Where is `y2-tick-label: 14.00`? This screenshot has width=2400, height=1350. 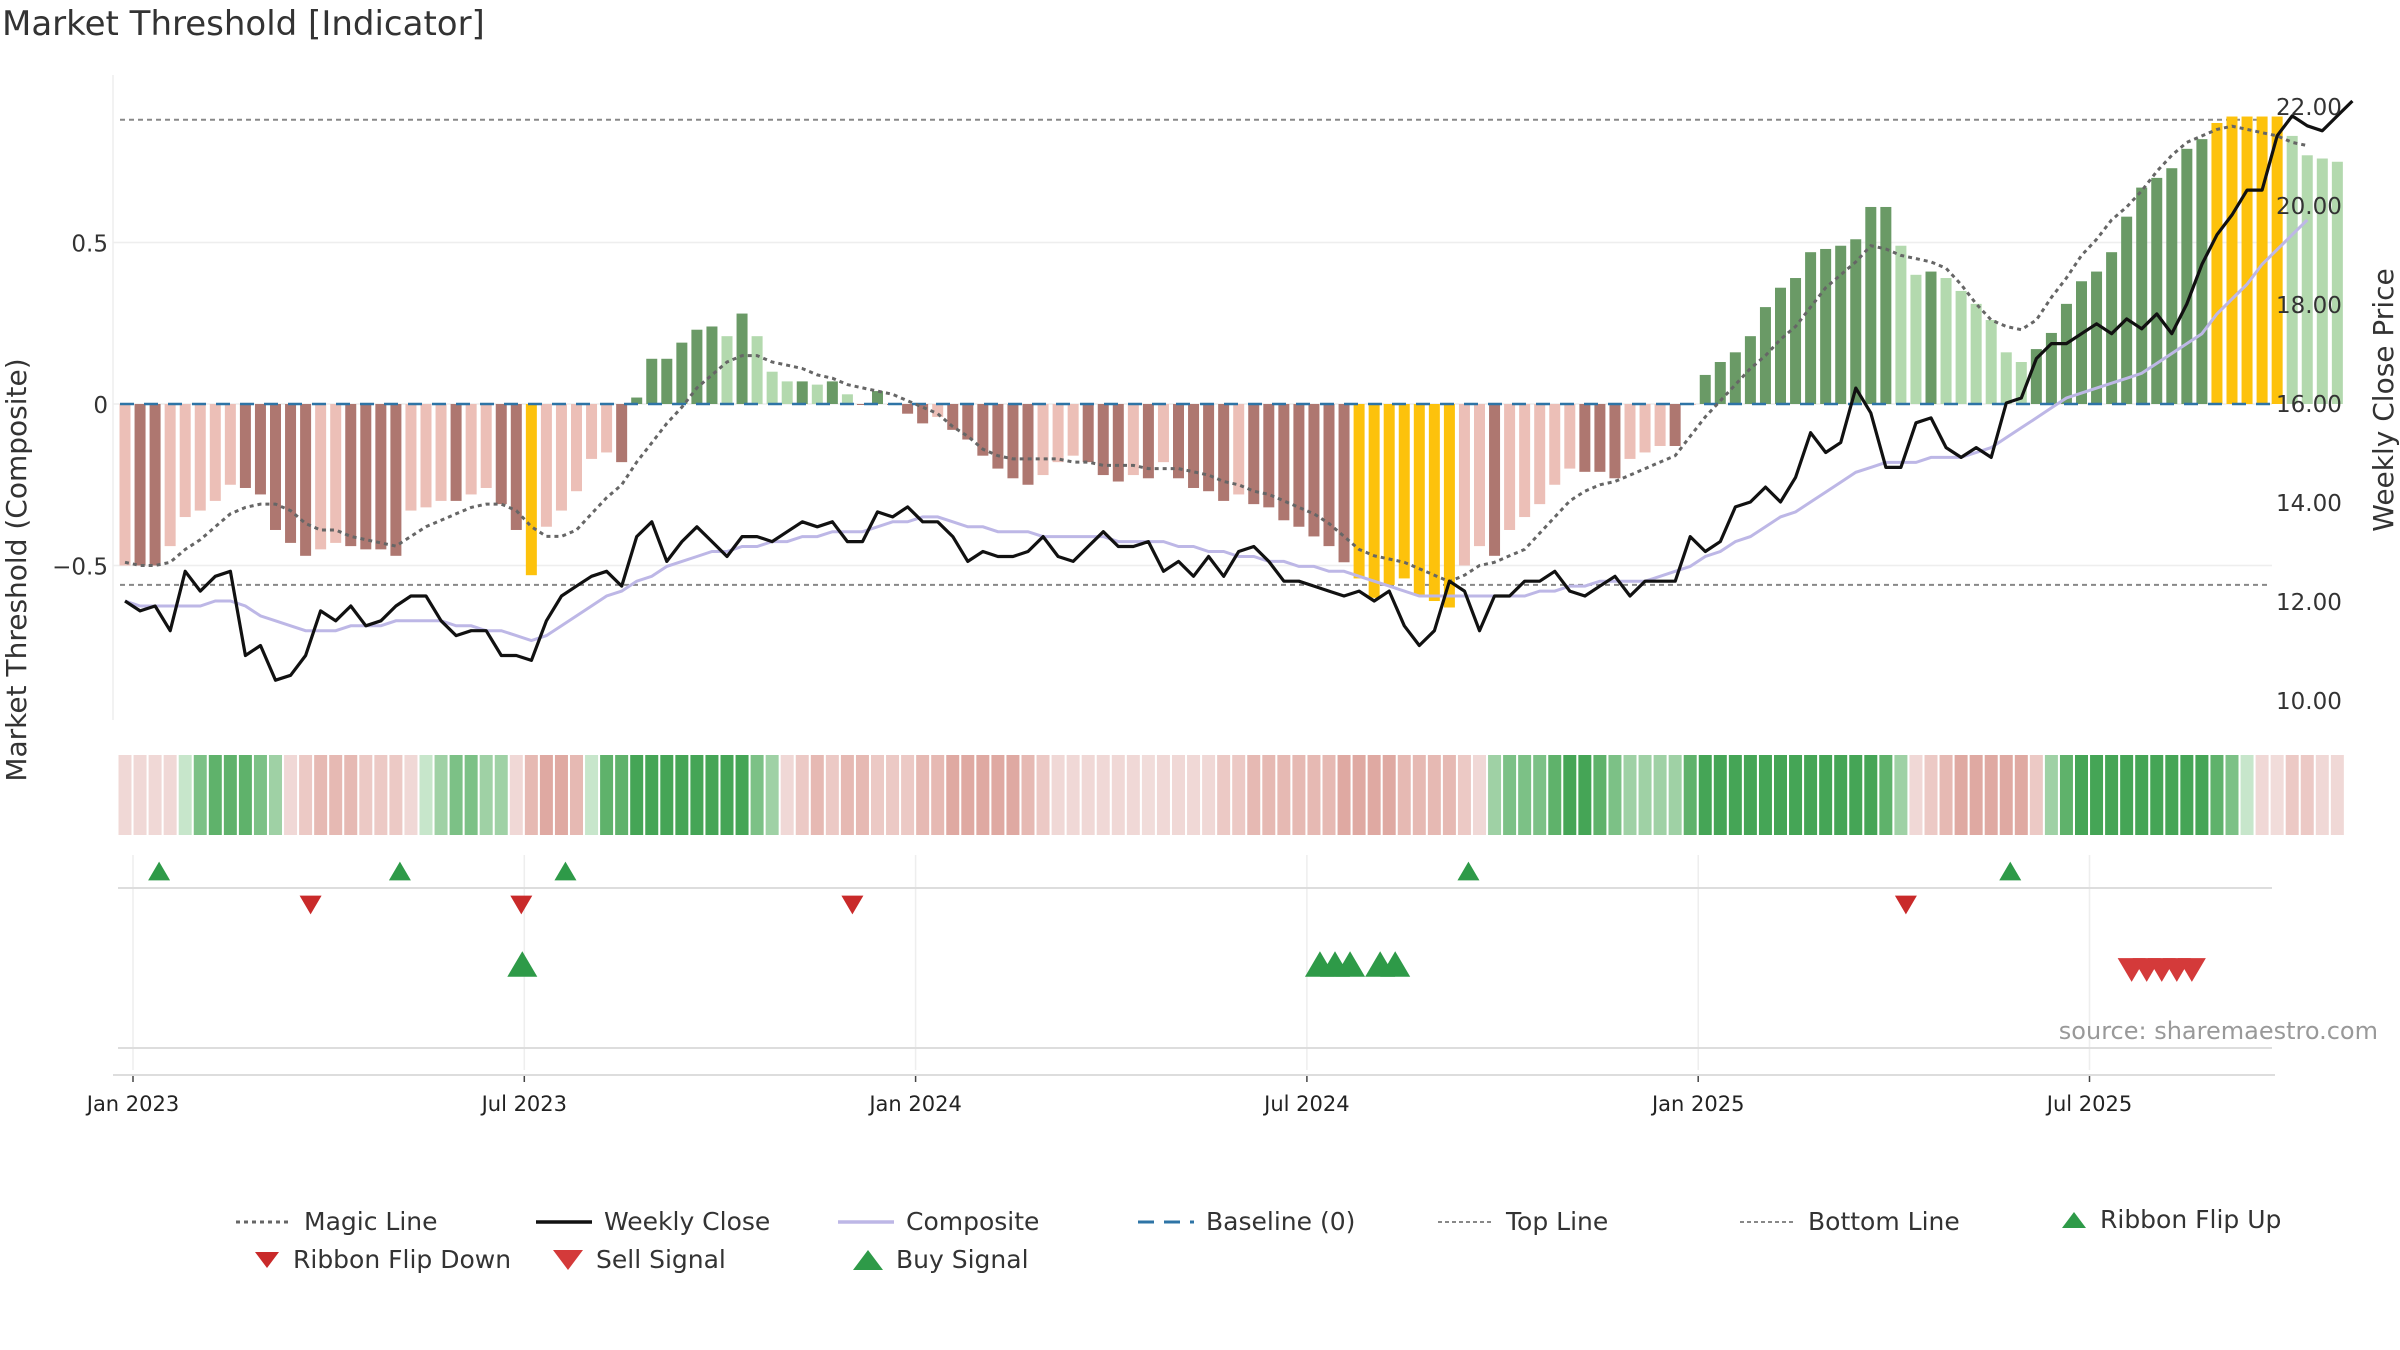
y2-tick-label: 14.00 is located at coordinates (2309, 504).